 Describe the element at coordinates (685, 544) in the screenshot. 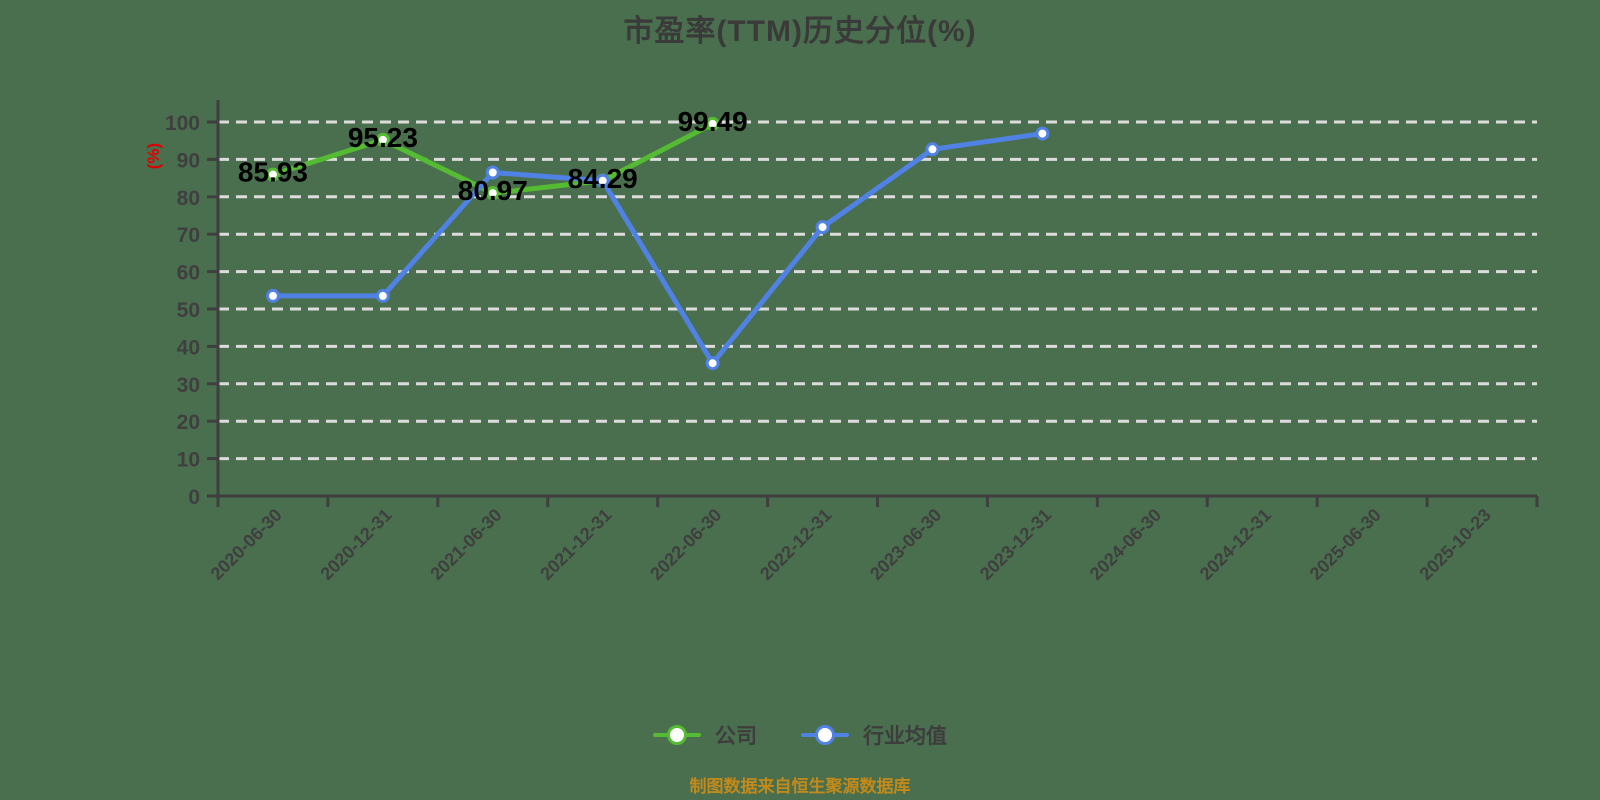

I see `x-tick-label: 2022-06-30` at that location.